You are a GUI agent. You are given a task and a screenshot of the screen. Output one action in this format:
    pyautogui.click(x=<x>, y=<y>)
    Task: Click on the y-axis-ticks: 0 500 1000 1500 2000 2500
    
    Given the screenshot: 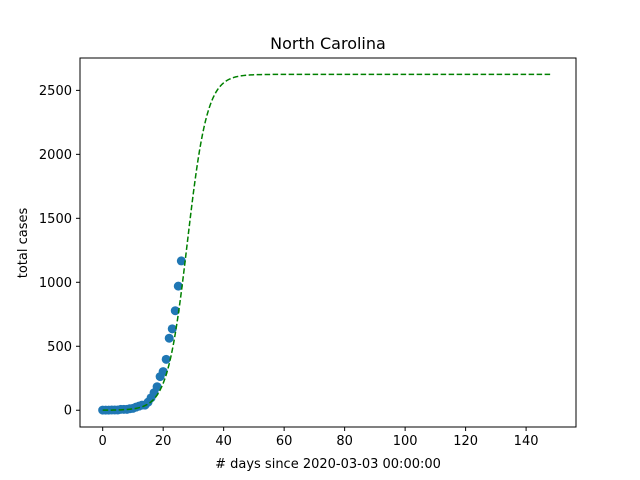 What is the action you would take?
    pyautogui.click(x=59, y=251)
    